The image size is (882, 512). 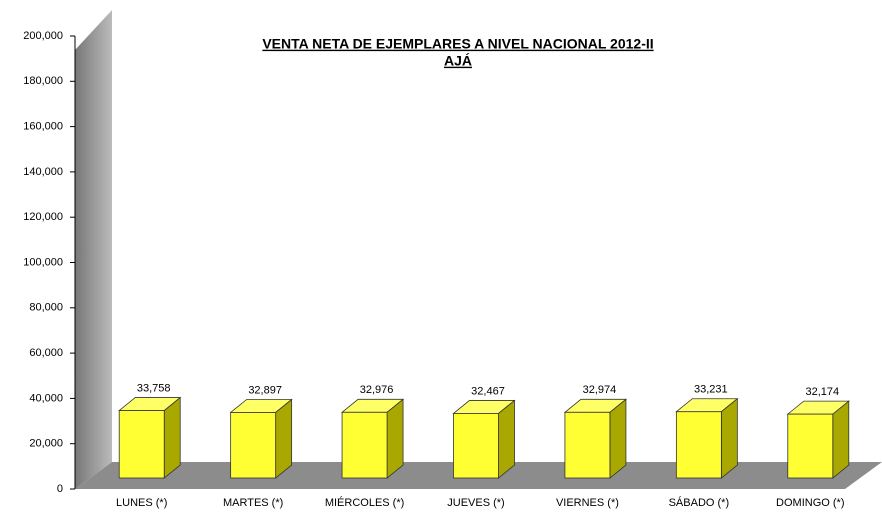 What do you see at coordinates (141, 503) in the screenshot?
I see `x-tick-label: LUNES (*)` at bounding box center [141, 503].